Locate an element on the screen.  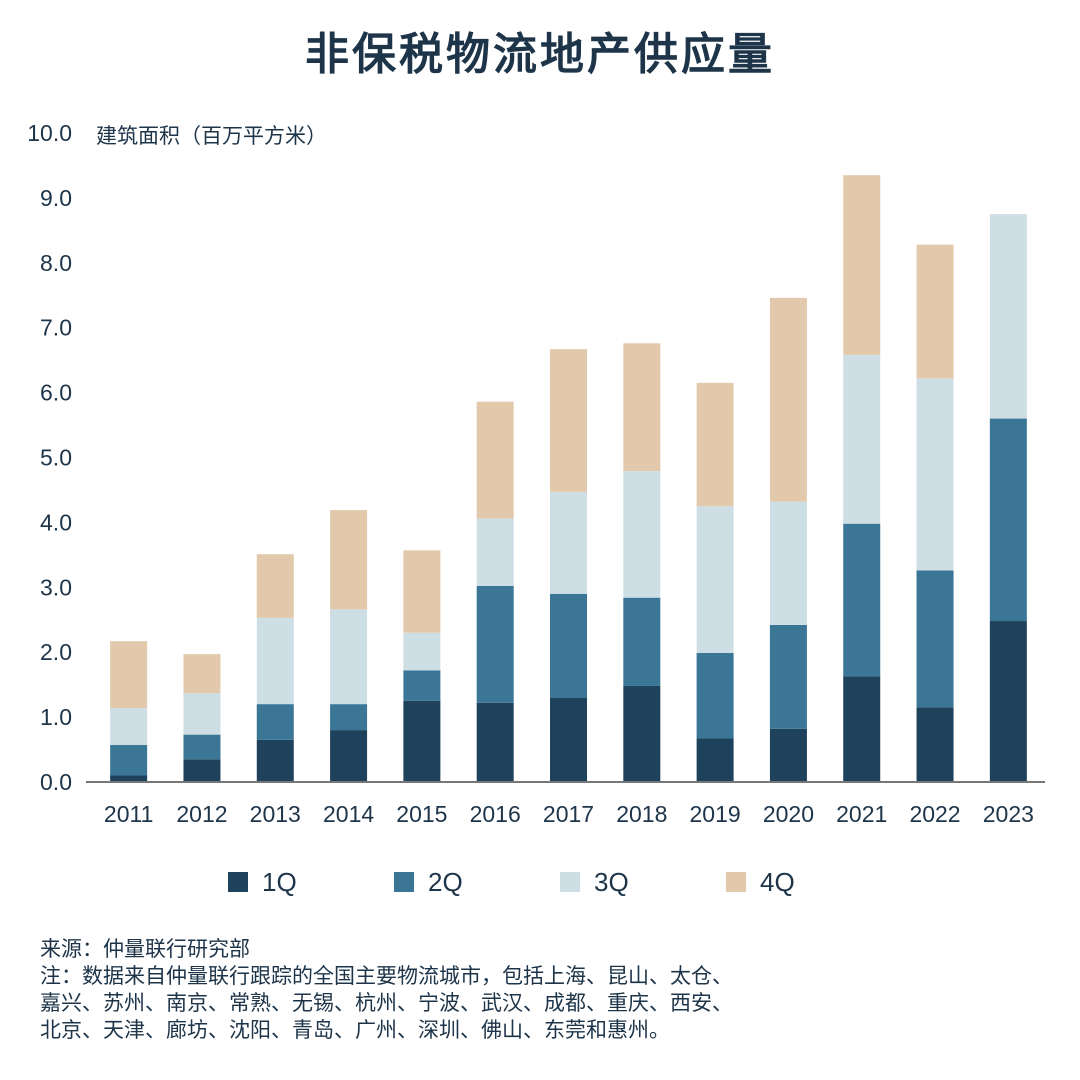
bar-2017-4q is located at coordinates (568, 420).